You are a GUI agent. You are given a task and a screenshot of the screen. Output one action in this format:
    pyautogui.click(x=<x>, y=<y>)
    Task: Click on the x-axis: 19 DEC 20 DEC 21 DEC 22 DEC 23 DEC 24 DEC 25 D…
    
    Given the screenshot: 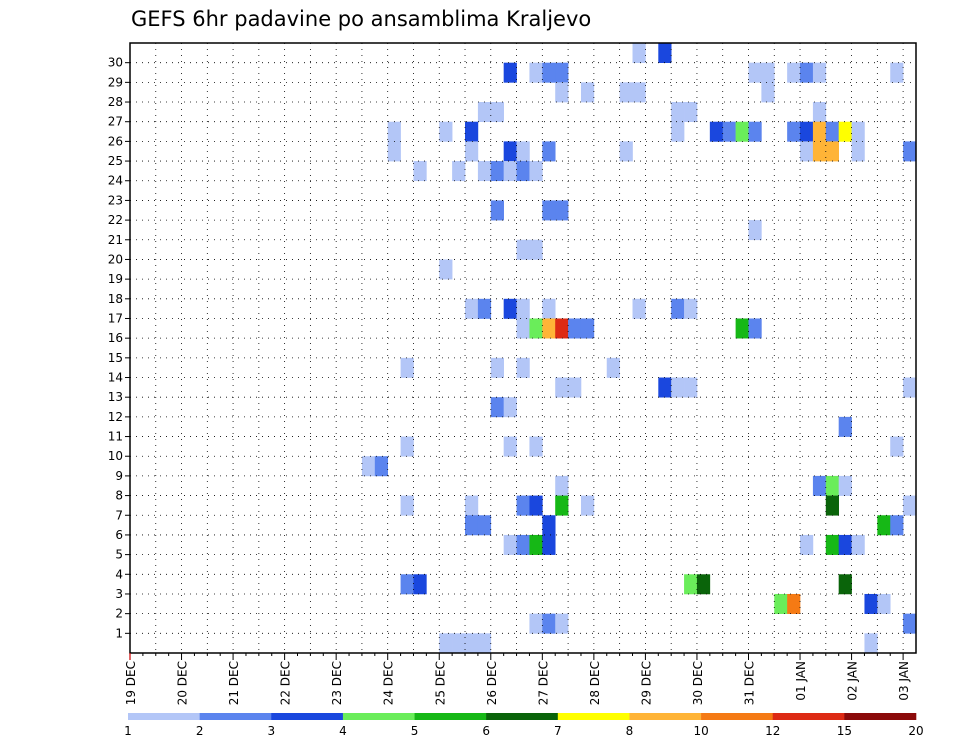 What is the action you would take?
    pyautogui.click(x=517, y=679)
    